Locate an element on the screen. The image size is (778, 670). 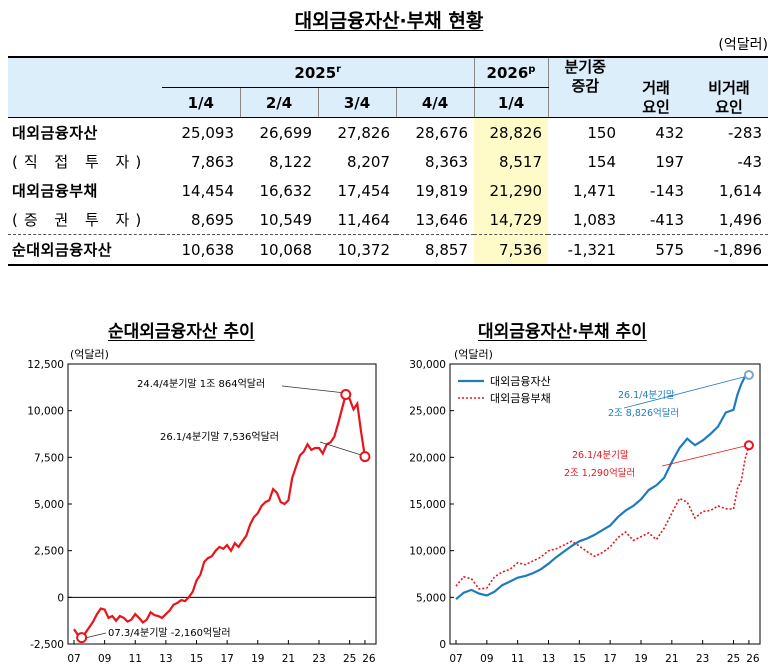
x-tick-label: 21 is located at coordinates (671, 659).